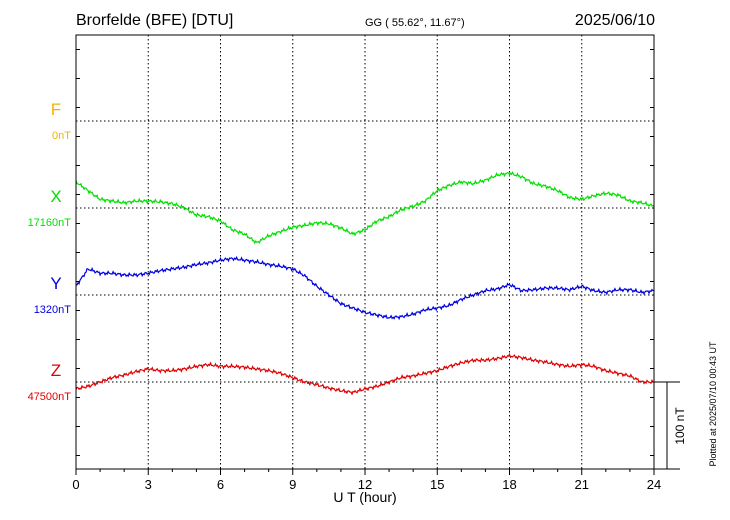  Describe the element at coordinates (582, 484) in the screenshot. I see `x-tick-label: 21` at that location.